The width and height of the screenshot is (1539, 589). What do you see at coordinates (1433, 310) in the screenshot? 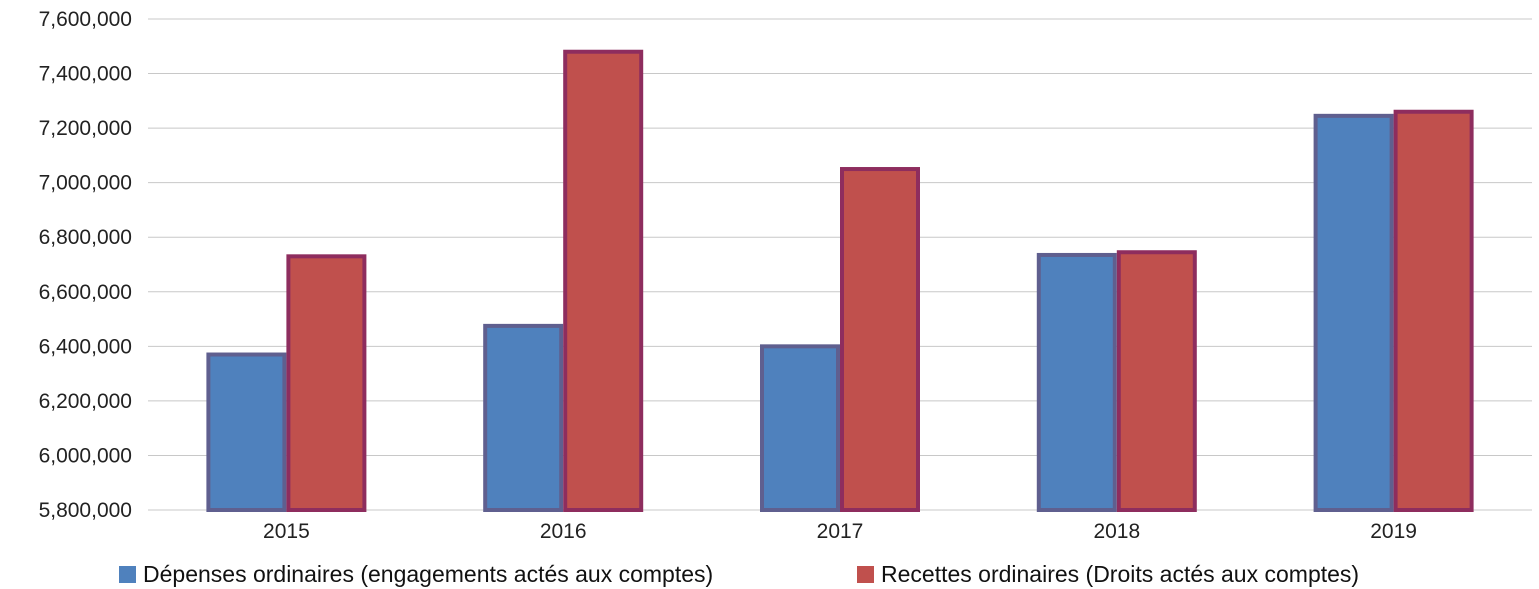
I see `bar-series-2-2019` at bounding box center [1433, 310].